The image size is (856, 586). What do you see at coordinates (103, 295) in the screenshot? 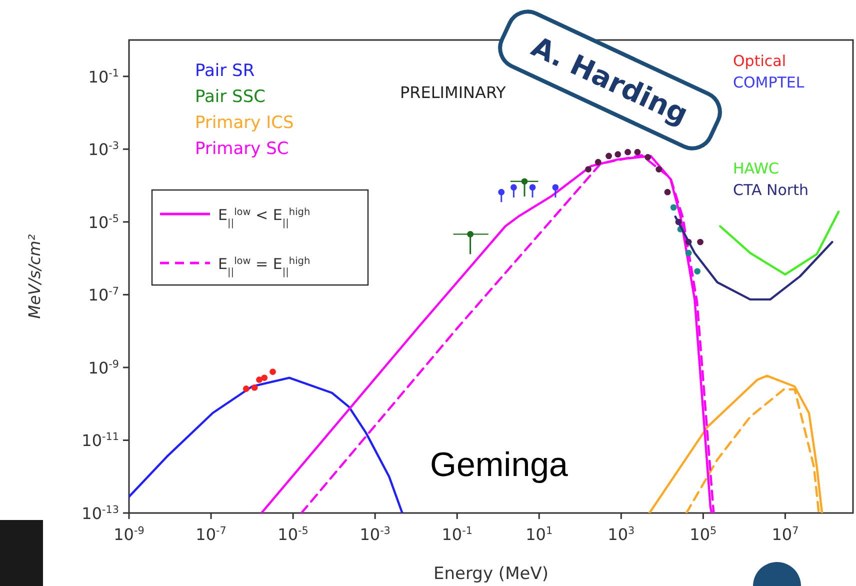
I see `y-tick-label: 10$^{-7}$` at bounding box center [103, 295].